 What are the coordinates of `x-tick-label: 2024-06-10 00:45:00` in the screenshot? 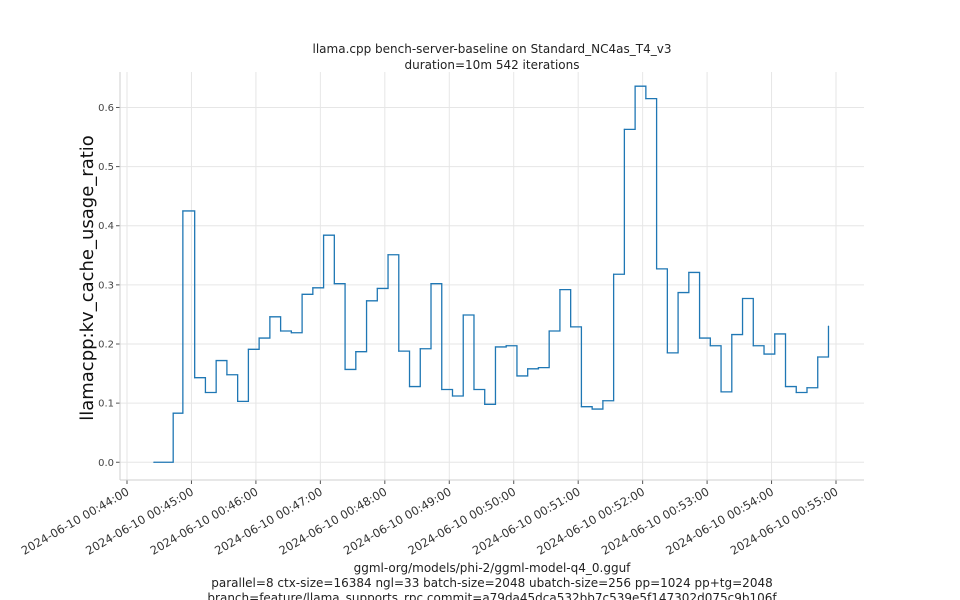 It's located at (139, 520).